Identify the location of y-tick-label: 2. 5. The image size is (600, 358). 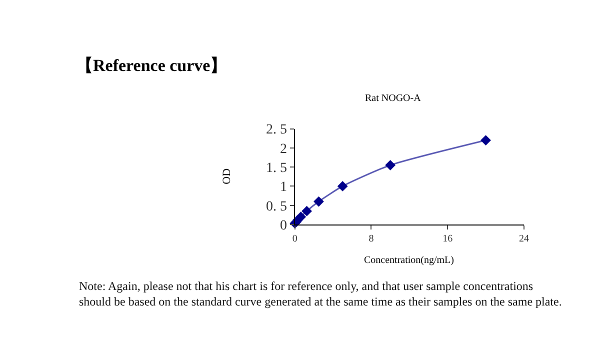
(277, 130).